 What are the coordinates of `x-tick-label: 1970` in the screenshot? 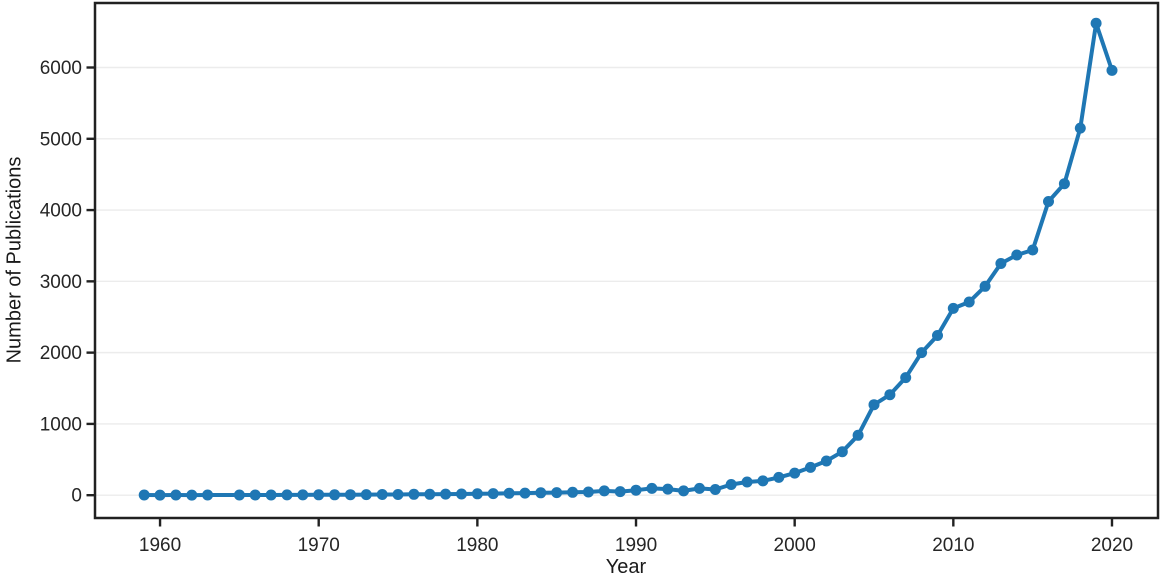 It's located at (319, 545).